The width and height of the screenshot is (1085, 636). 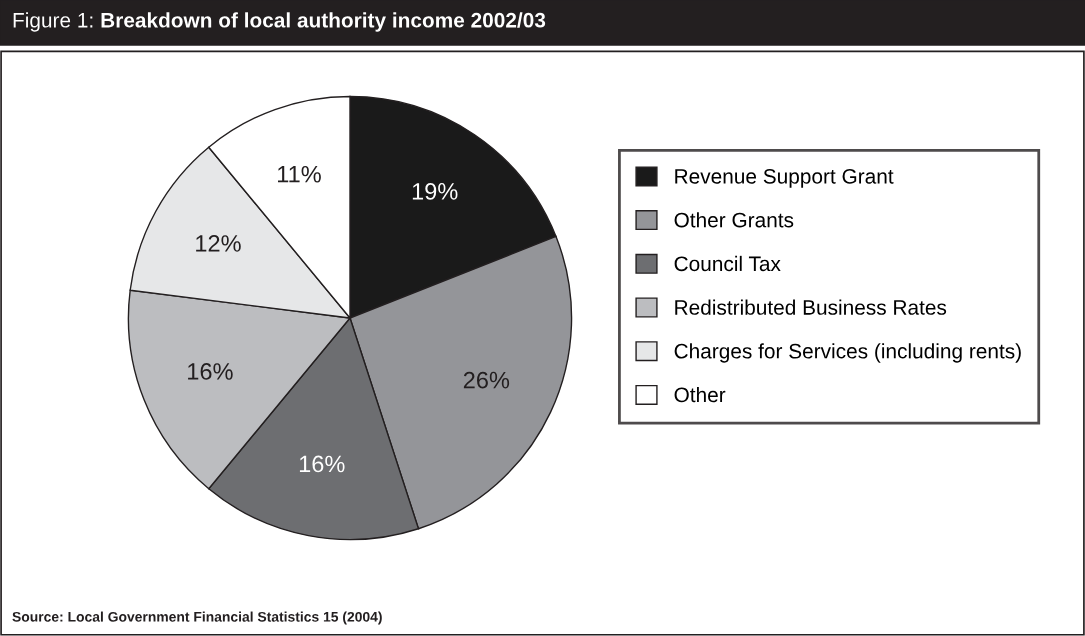 What do you see at coordinates (811, 307) in the screenshot?
I see `legend-label: Redistributed Business Rates` at bounding box center [811, 307].